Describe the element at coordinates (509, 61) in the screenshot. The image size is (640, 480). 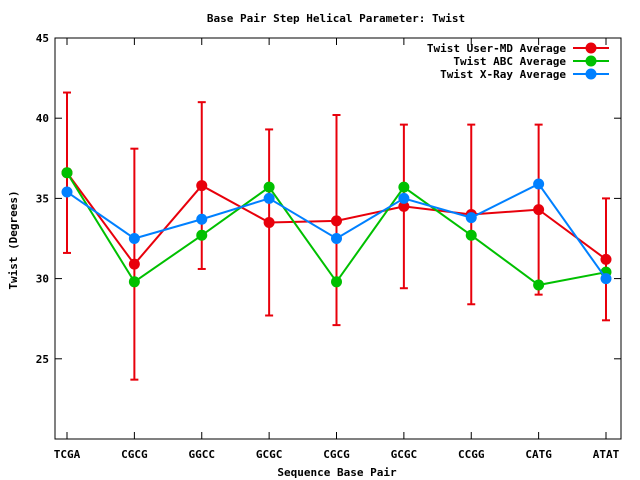
I see `legend-label: Twist ABC Average` at that location.